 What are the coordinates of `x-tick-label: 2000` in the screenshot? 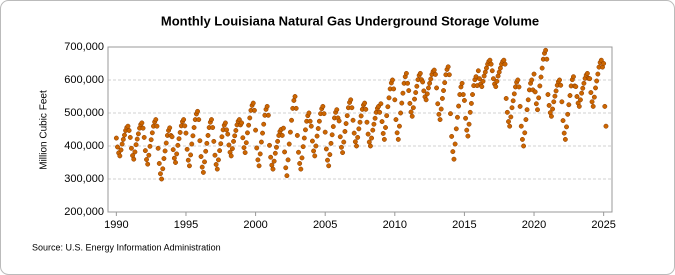 It's located at (255, 225).